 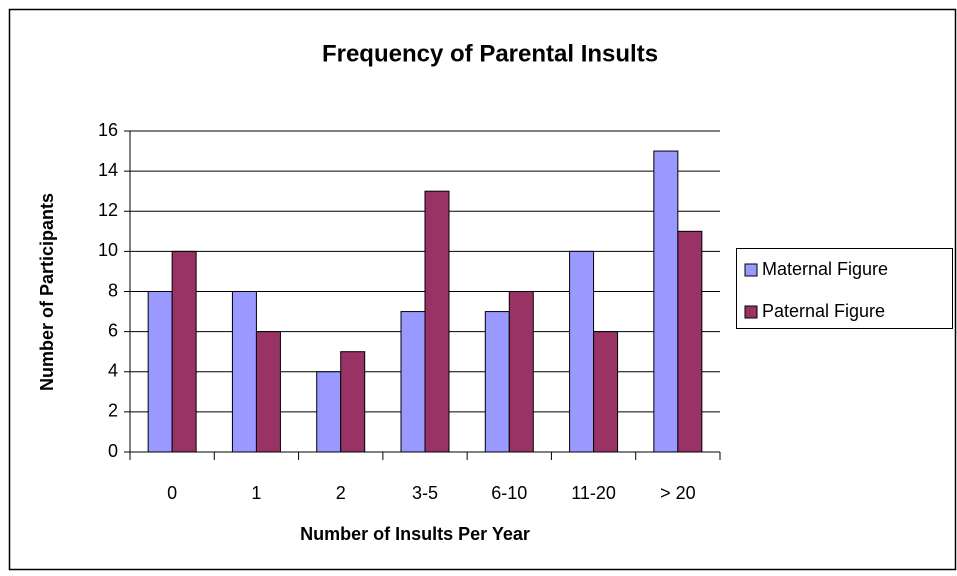 What do you see at coordinates (108, 250) in the screenshot?
I see `y-tick-label: 10` at bounding box center [108, 250].